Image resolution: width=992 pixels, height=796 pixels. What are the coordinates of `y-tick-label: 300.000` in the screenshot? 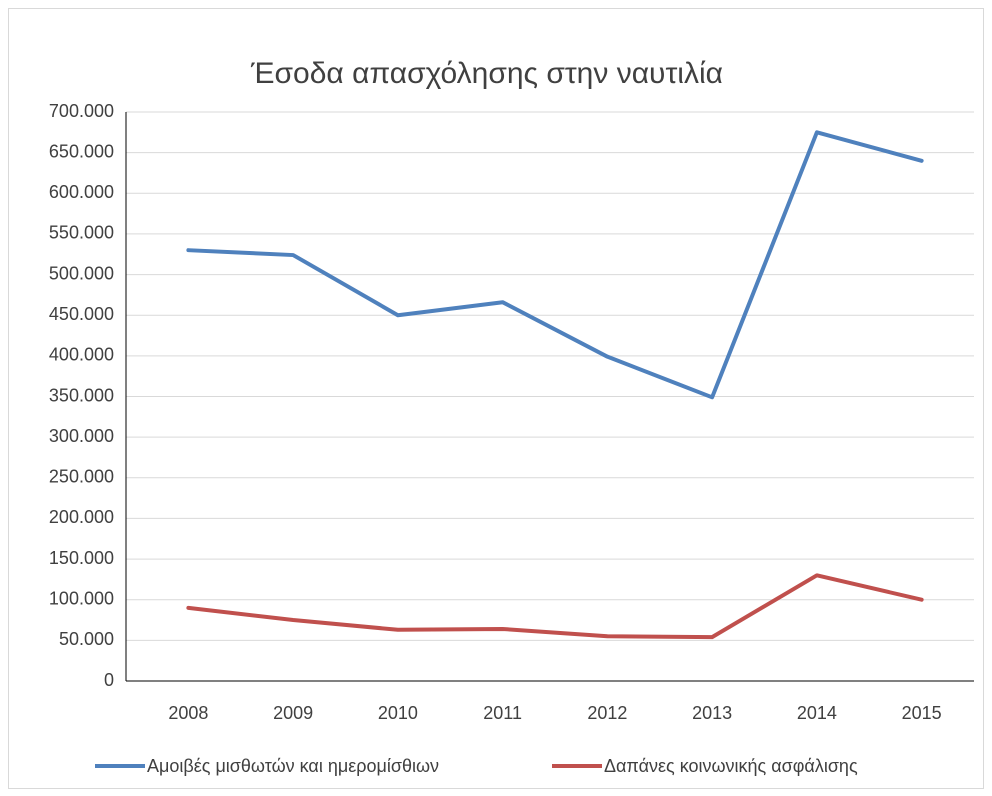 It's located at (81, 436).